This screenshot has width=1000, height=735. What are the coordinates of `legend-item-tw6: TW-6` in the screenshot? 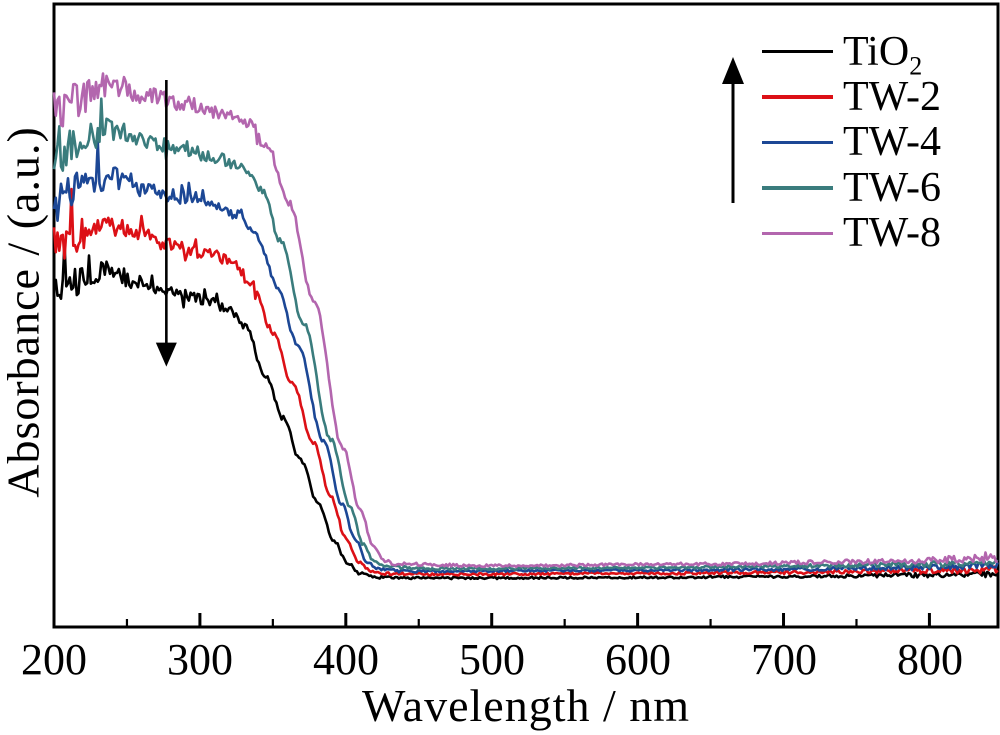 It's located at (851, 187).